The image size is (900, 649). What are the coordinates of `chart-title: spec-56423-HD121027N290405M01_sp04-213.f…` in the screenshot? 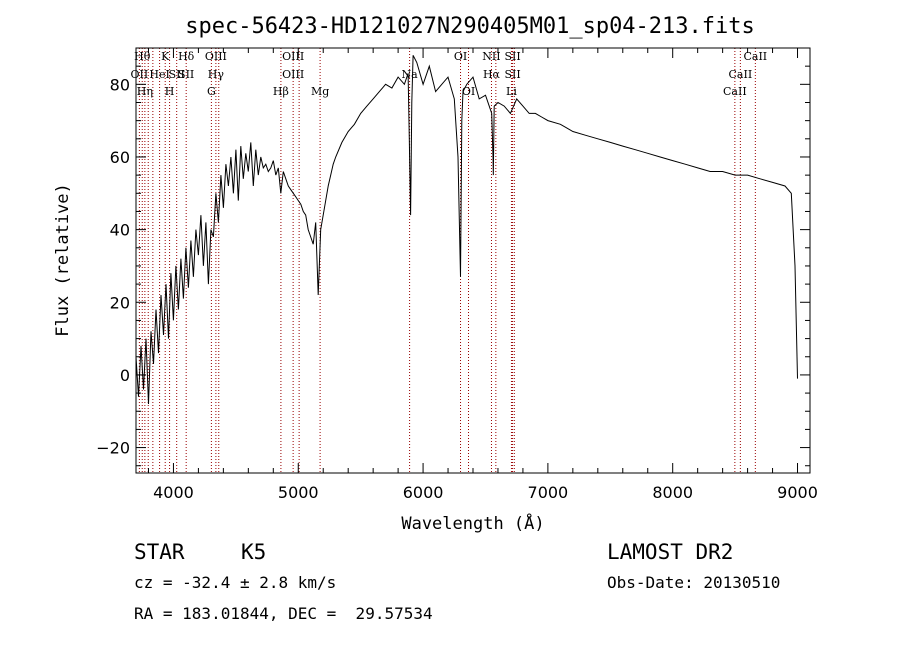 It's located at (470, 26).